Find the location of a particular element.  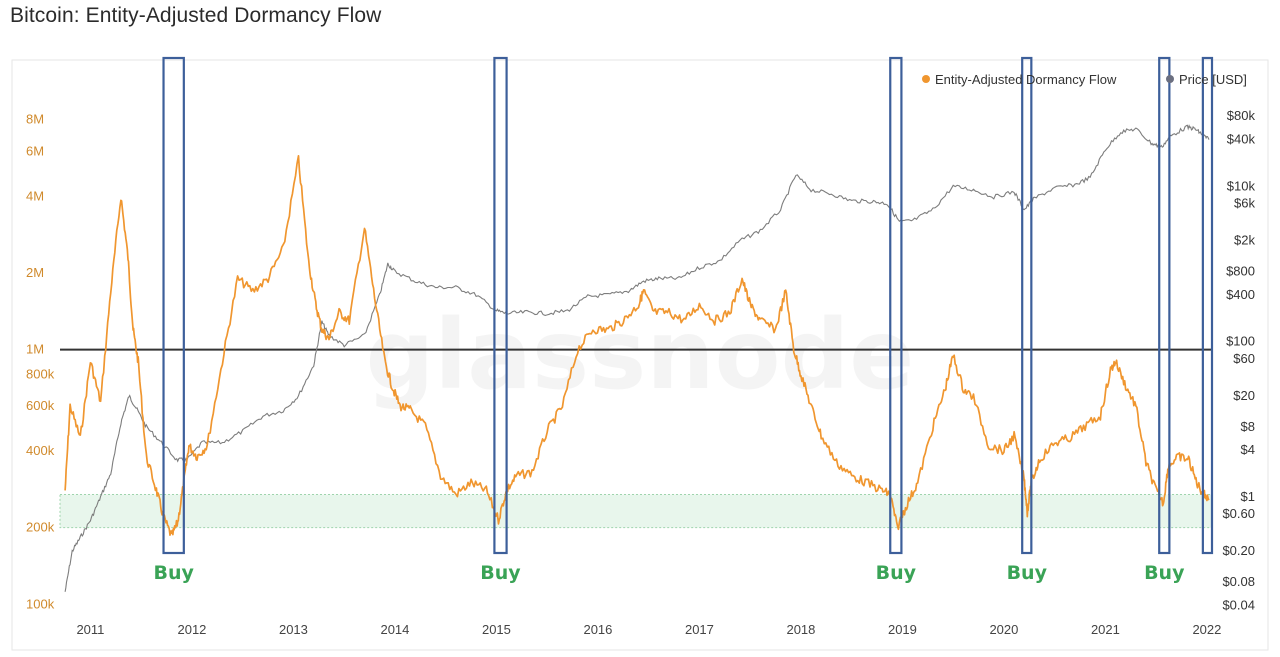

right-tick-label: $20 is located at coordinates (1244, 395).